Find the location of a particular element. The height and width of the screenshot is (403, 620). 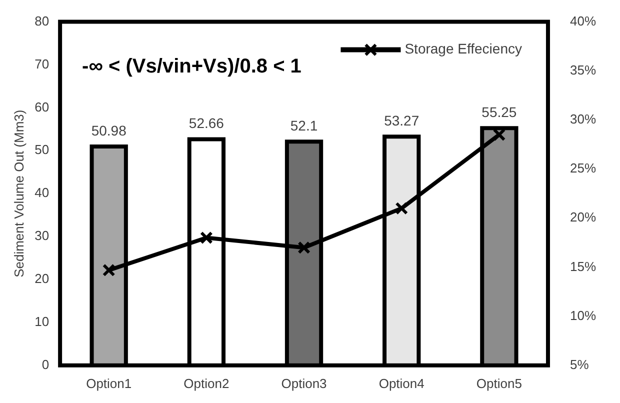

data-label: 52.66 is located at coordinates (206, 123).